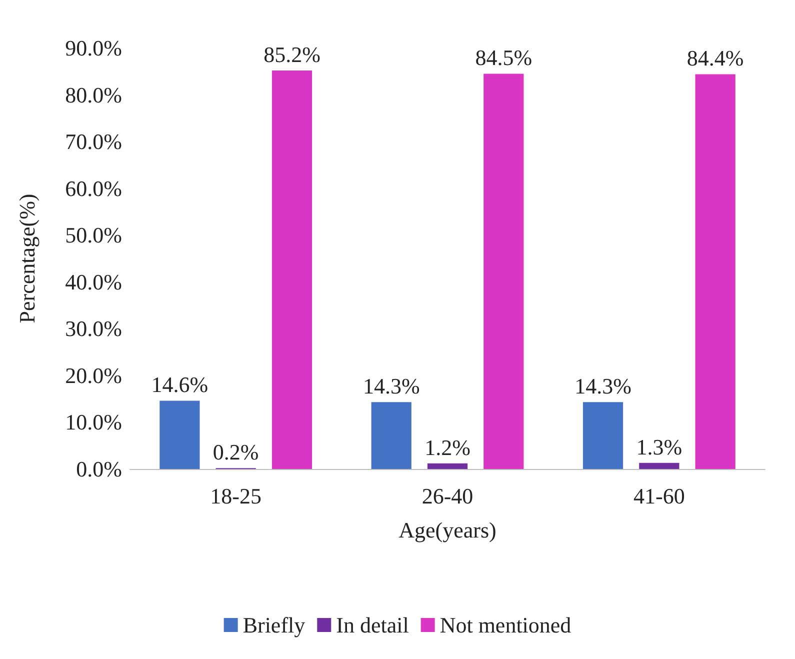 Image resolution: width=795 pixels, height=659 pixels. What do you see at coordinates (93, 235) in the screenshot?
I see `y-tick-label: 50.0%` at bounding box center [93, 235].